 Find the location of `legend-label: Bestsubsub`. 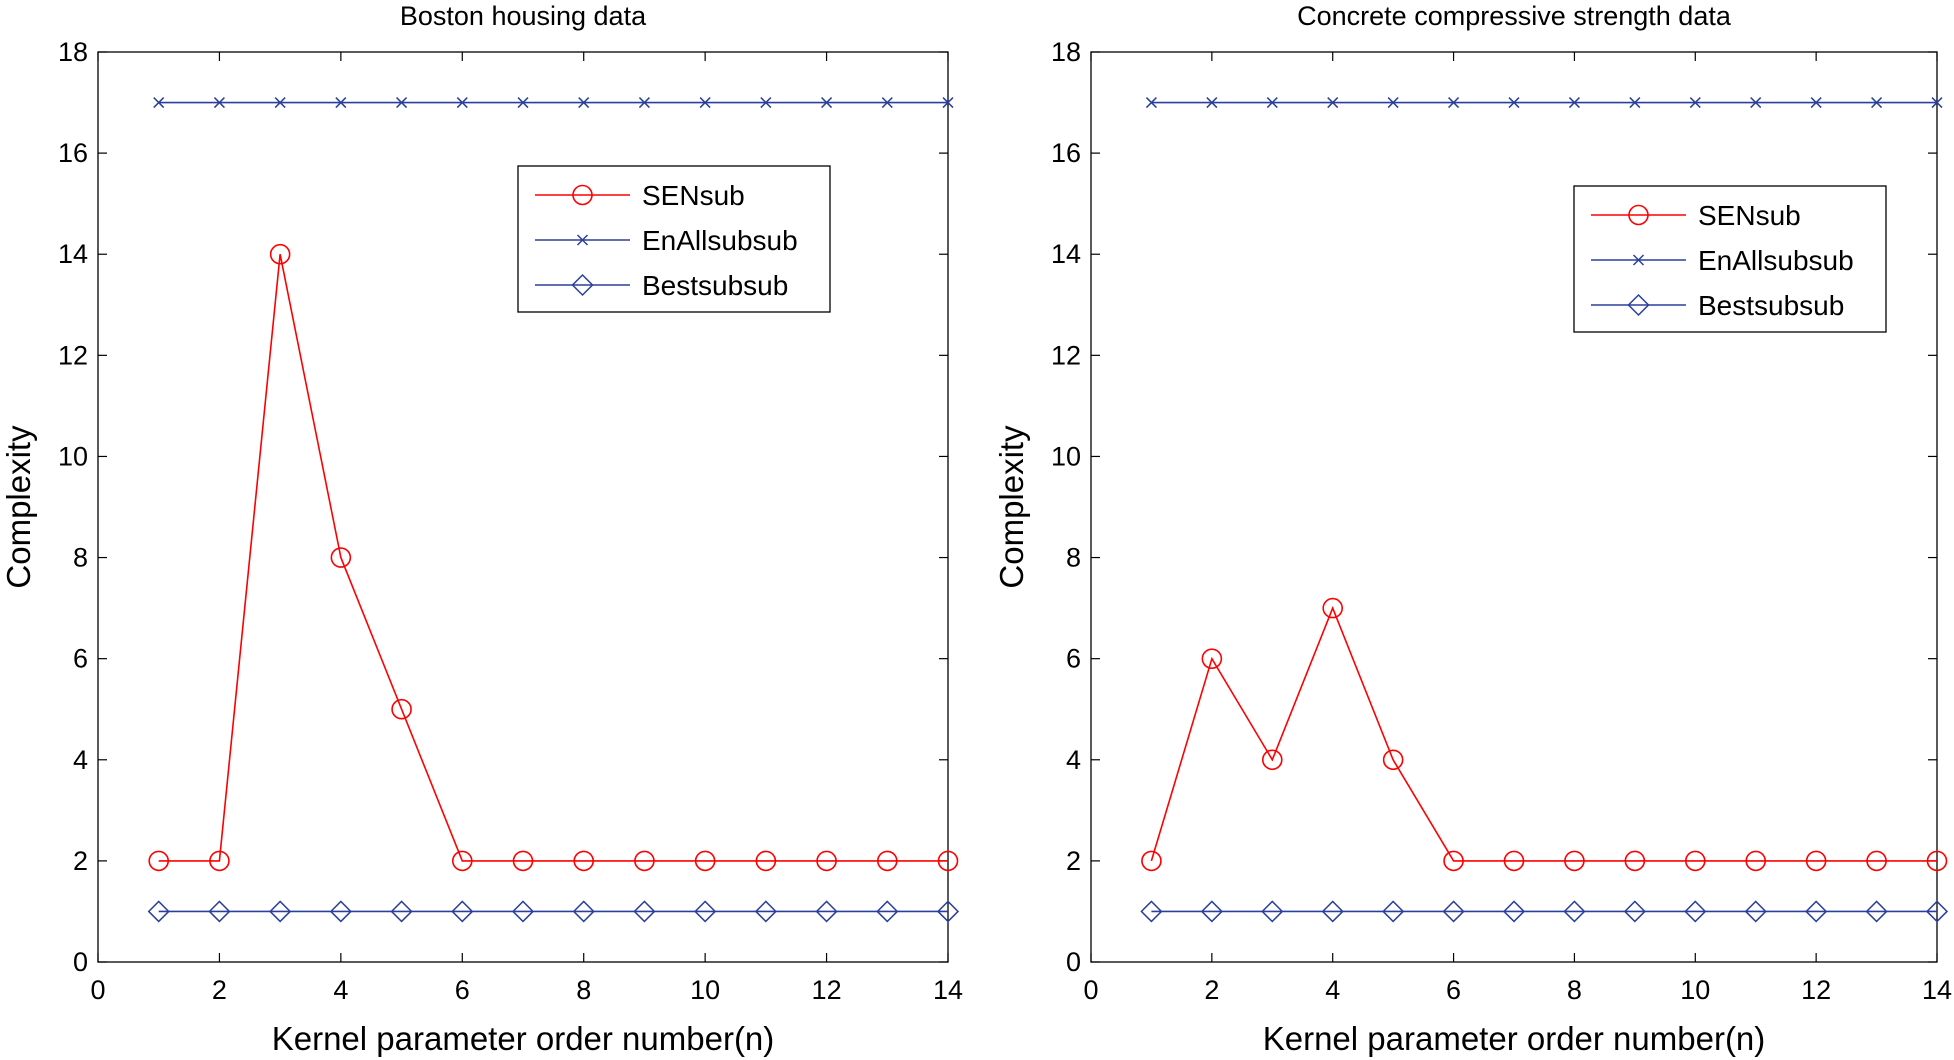

legend-label: Bestsubsub is located at coordinates (1771, 305).